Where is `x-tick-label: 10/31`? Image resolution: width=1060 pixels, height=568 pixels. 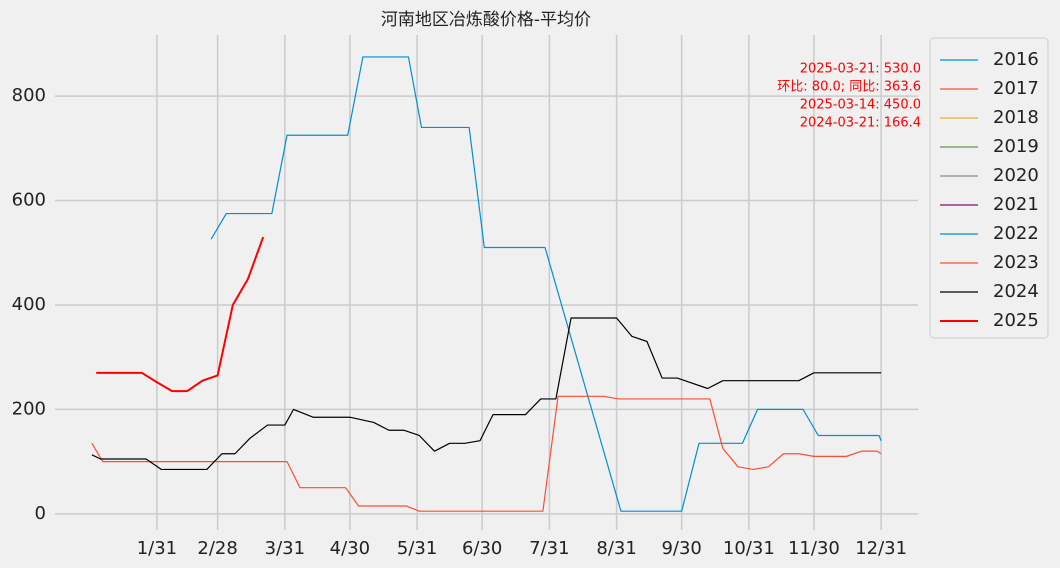 x-tick-label: 10/31 is located at coordinates (749, 548).